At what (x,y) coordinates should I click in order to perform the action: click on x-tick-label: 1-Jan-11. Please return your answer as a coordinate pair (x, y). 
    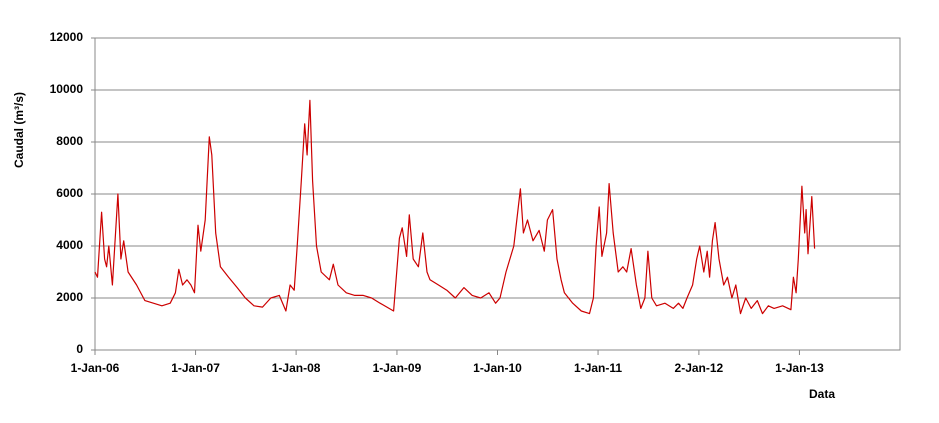
    Looking at the image, I should click on (598, 368).